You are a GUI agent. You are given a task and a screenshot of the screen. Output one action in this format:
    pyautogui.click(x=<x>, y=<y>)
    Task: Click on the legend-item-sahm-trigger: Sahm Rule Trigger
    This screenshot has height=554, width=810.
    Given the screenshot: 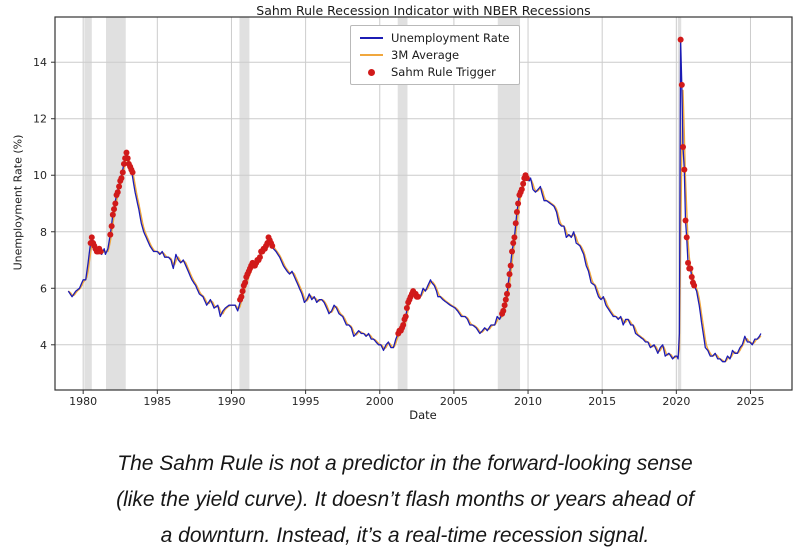 What is the action you would take?
    pyautogui.click(x=434, y=72)
    